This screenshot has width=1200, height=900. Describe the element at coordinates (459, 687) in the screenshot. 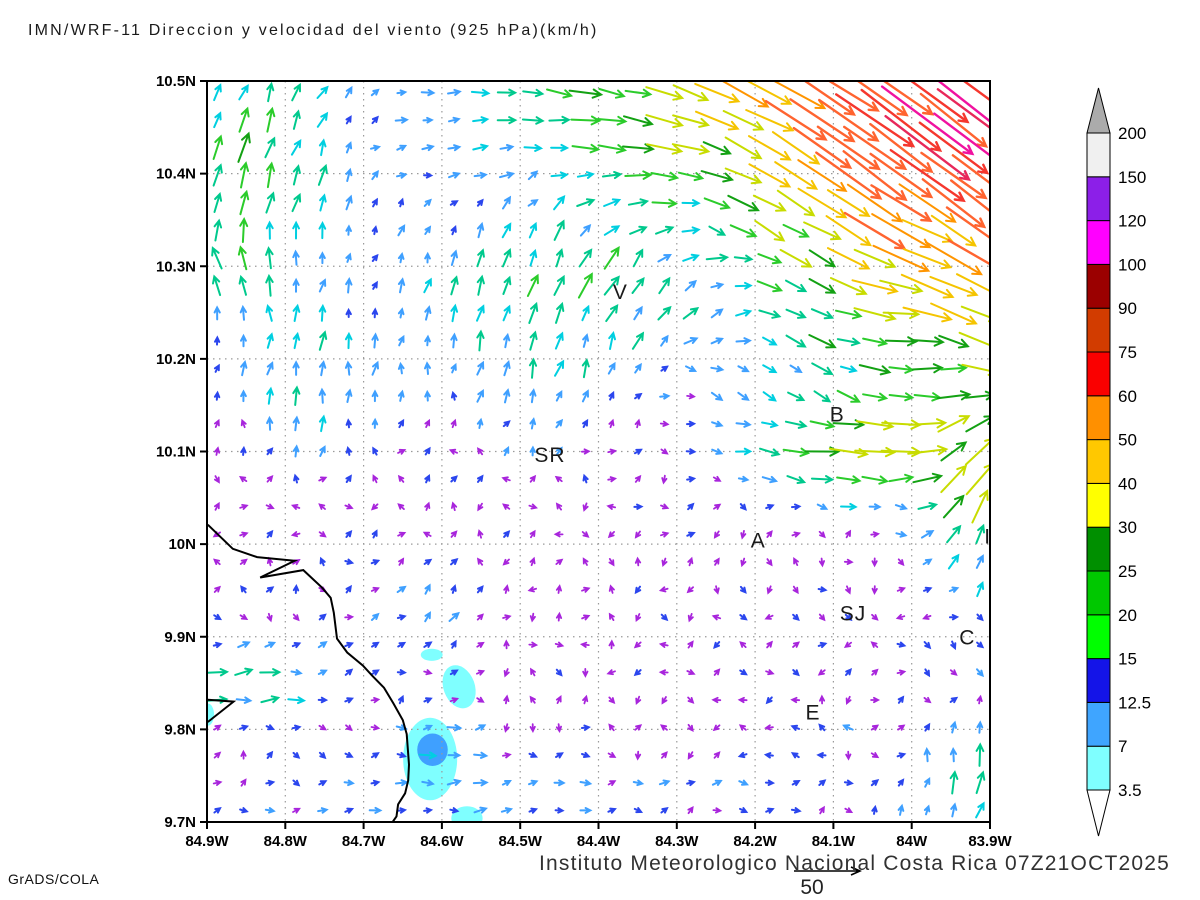

I see `shaded-region` at that location.